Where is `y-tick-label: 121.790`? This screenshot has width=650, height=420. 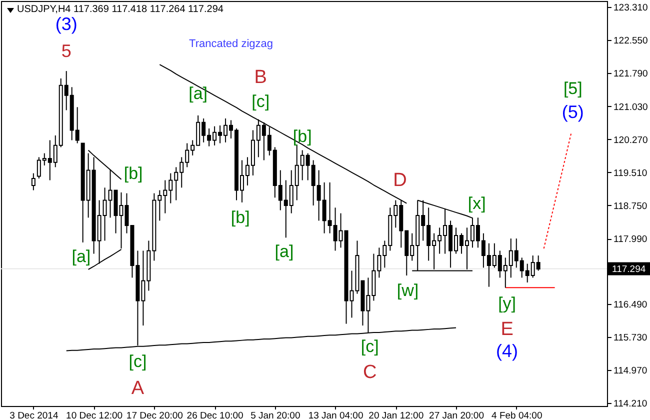 y-tick-label: 121.790 is located at coordinates (631, 74).